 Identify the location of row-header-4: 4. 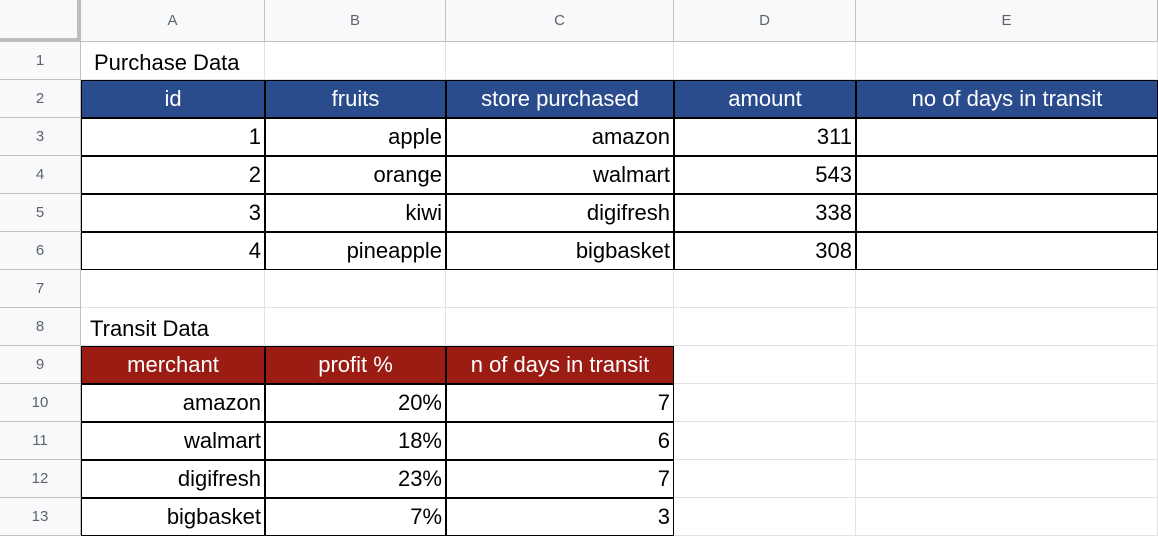
(40, 175).